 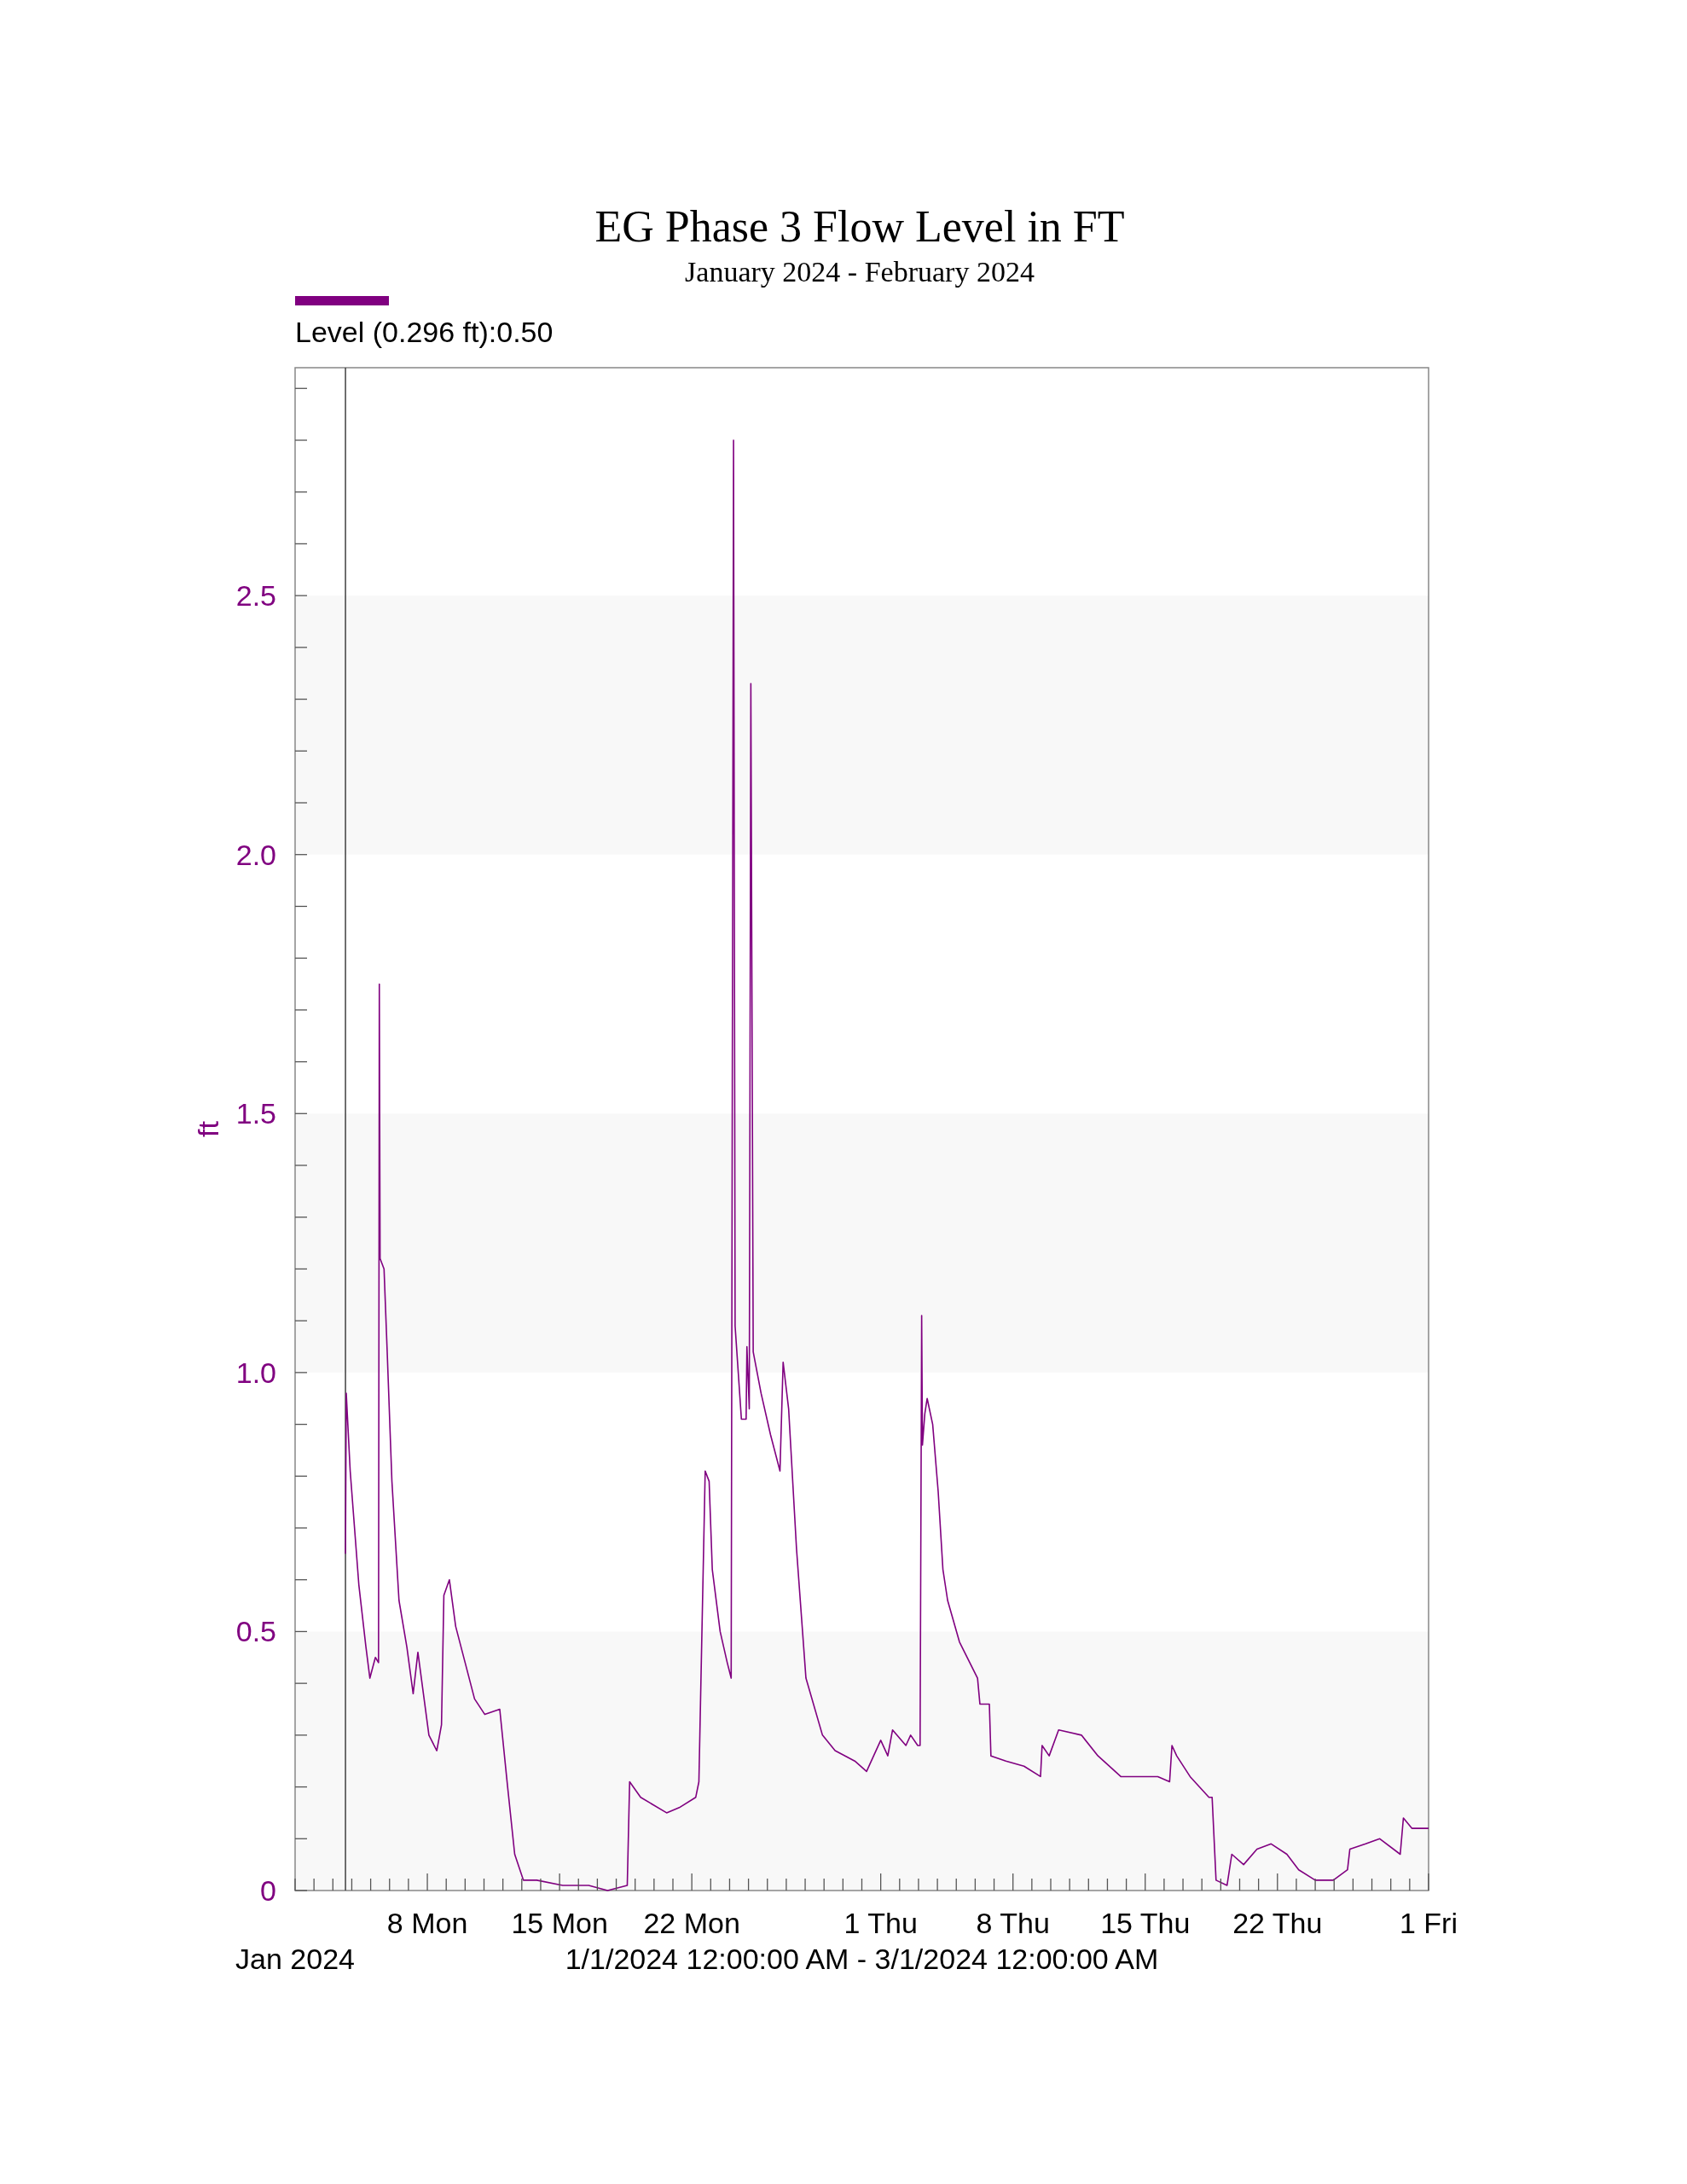 What do you see at coordinates (1277, 1923) in the screenshot?
I see `x-tick-label: 22 Thu` at bounding box center [1277, 1923].